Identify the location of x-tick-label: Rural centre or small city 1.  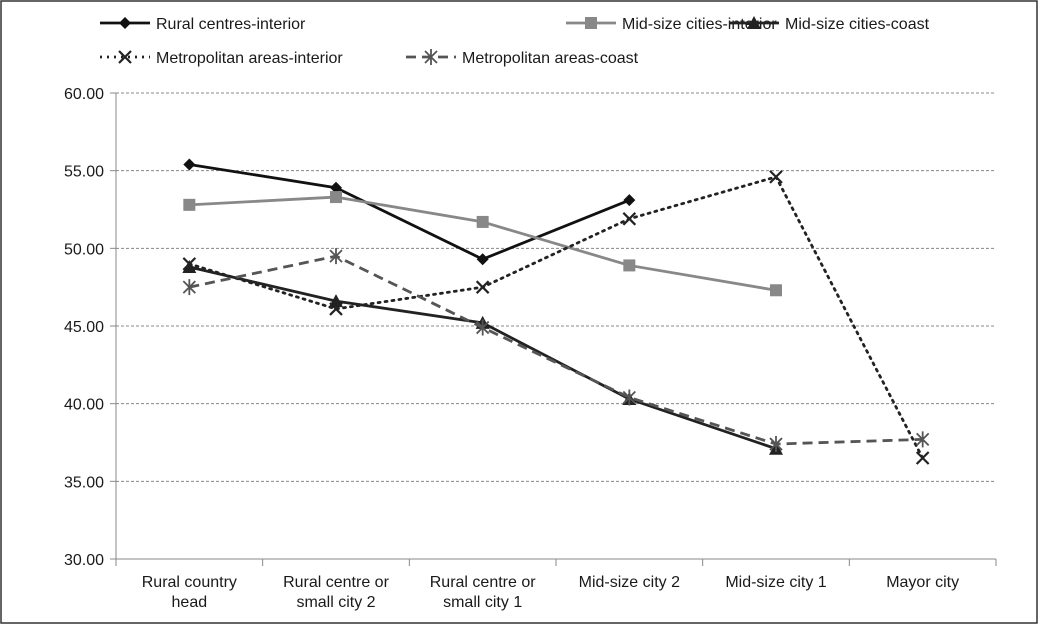
(483, 592).